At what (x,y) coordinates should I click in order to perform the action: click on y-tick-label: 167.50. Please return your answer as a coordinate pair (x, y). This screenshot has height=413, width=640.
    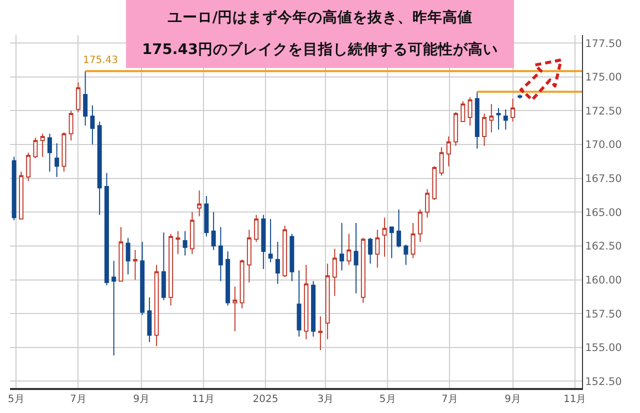
    Looking at the image, I should click on (603, 179).